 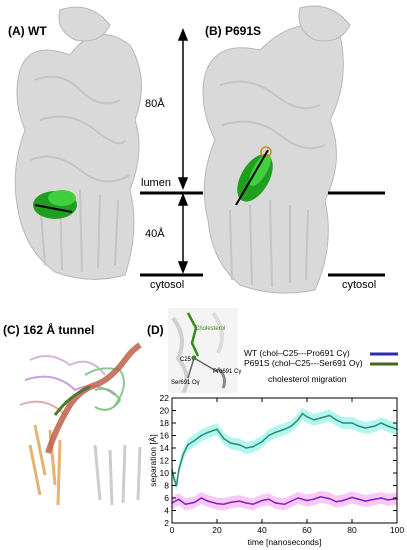 I want to click on panel-c-label: (C) 162 Å tunnel, so click(x=49, y=330).